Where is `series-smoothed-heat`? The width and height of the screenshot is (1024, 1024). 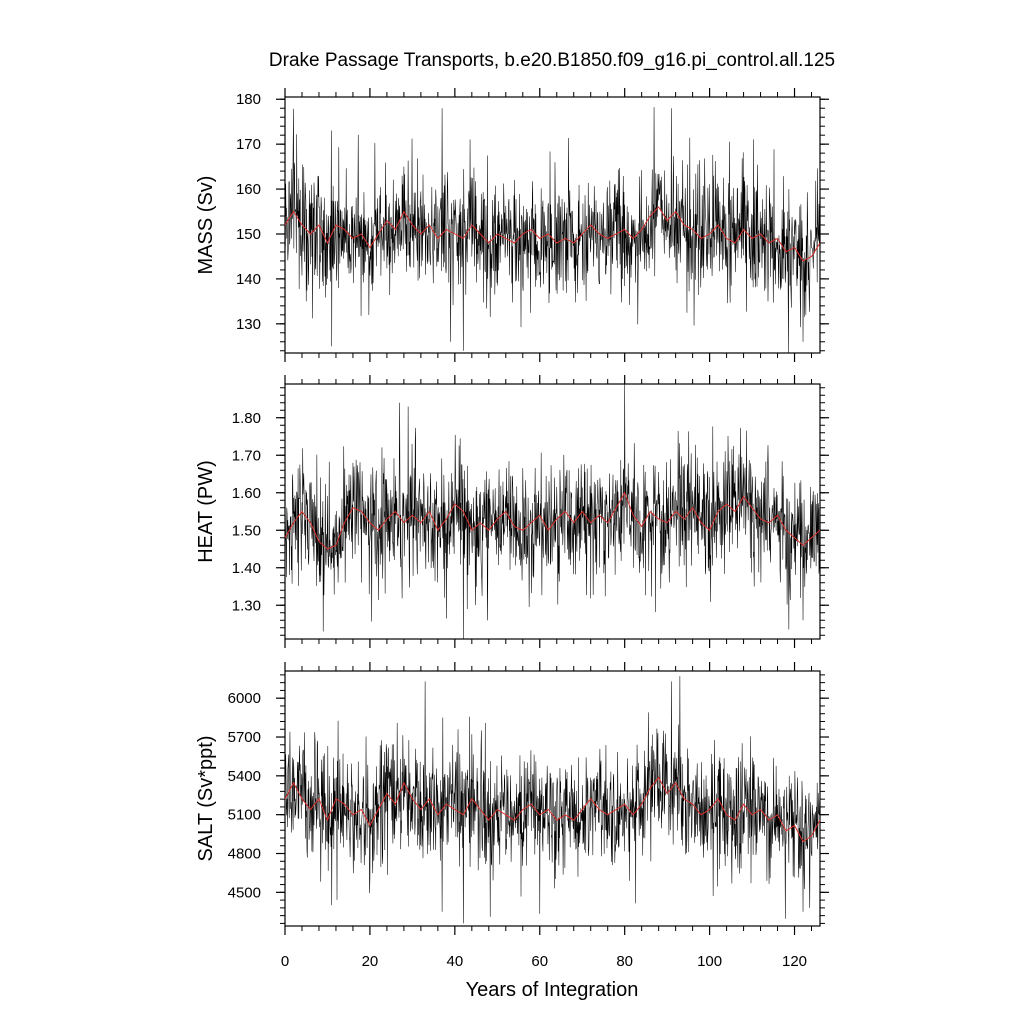 series-smoothed-heat is located at coordinates (552, 520).